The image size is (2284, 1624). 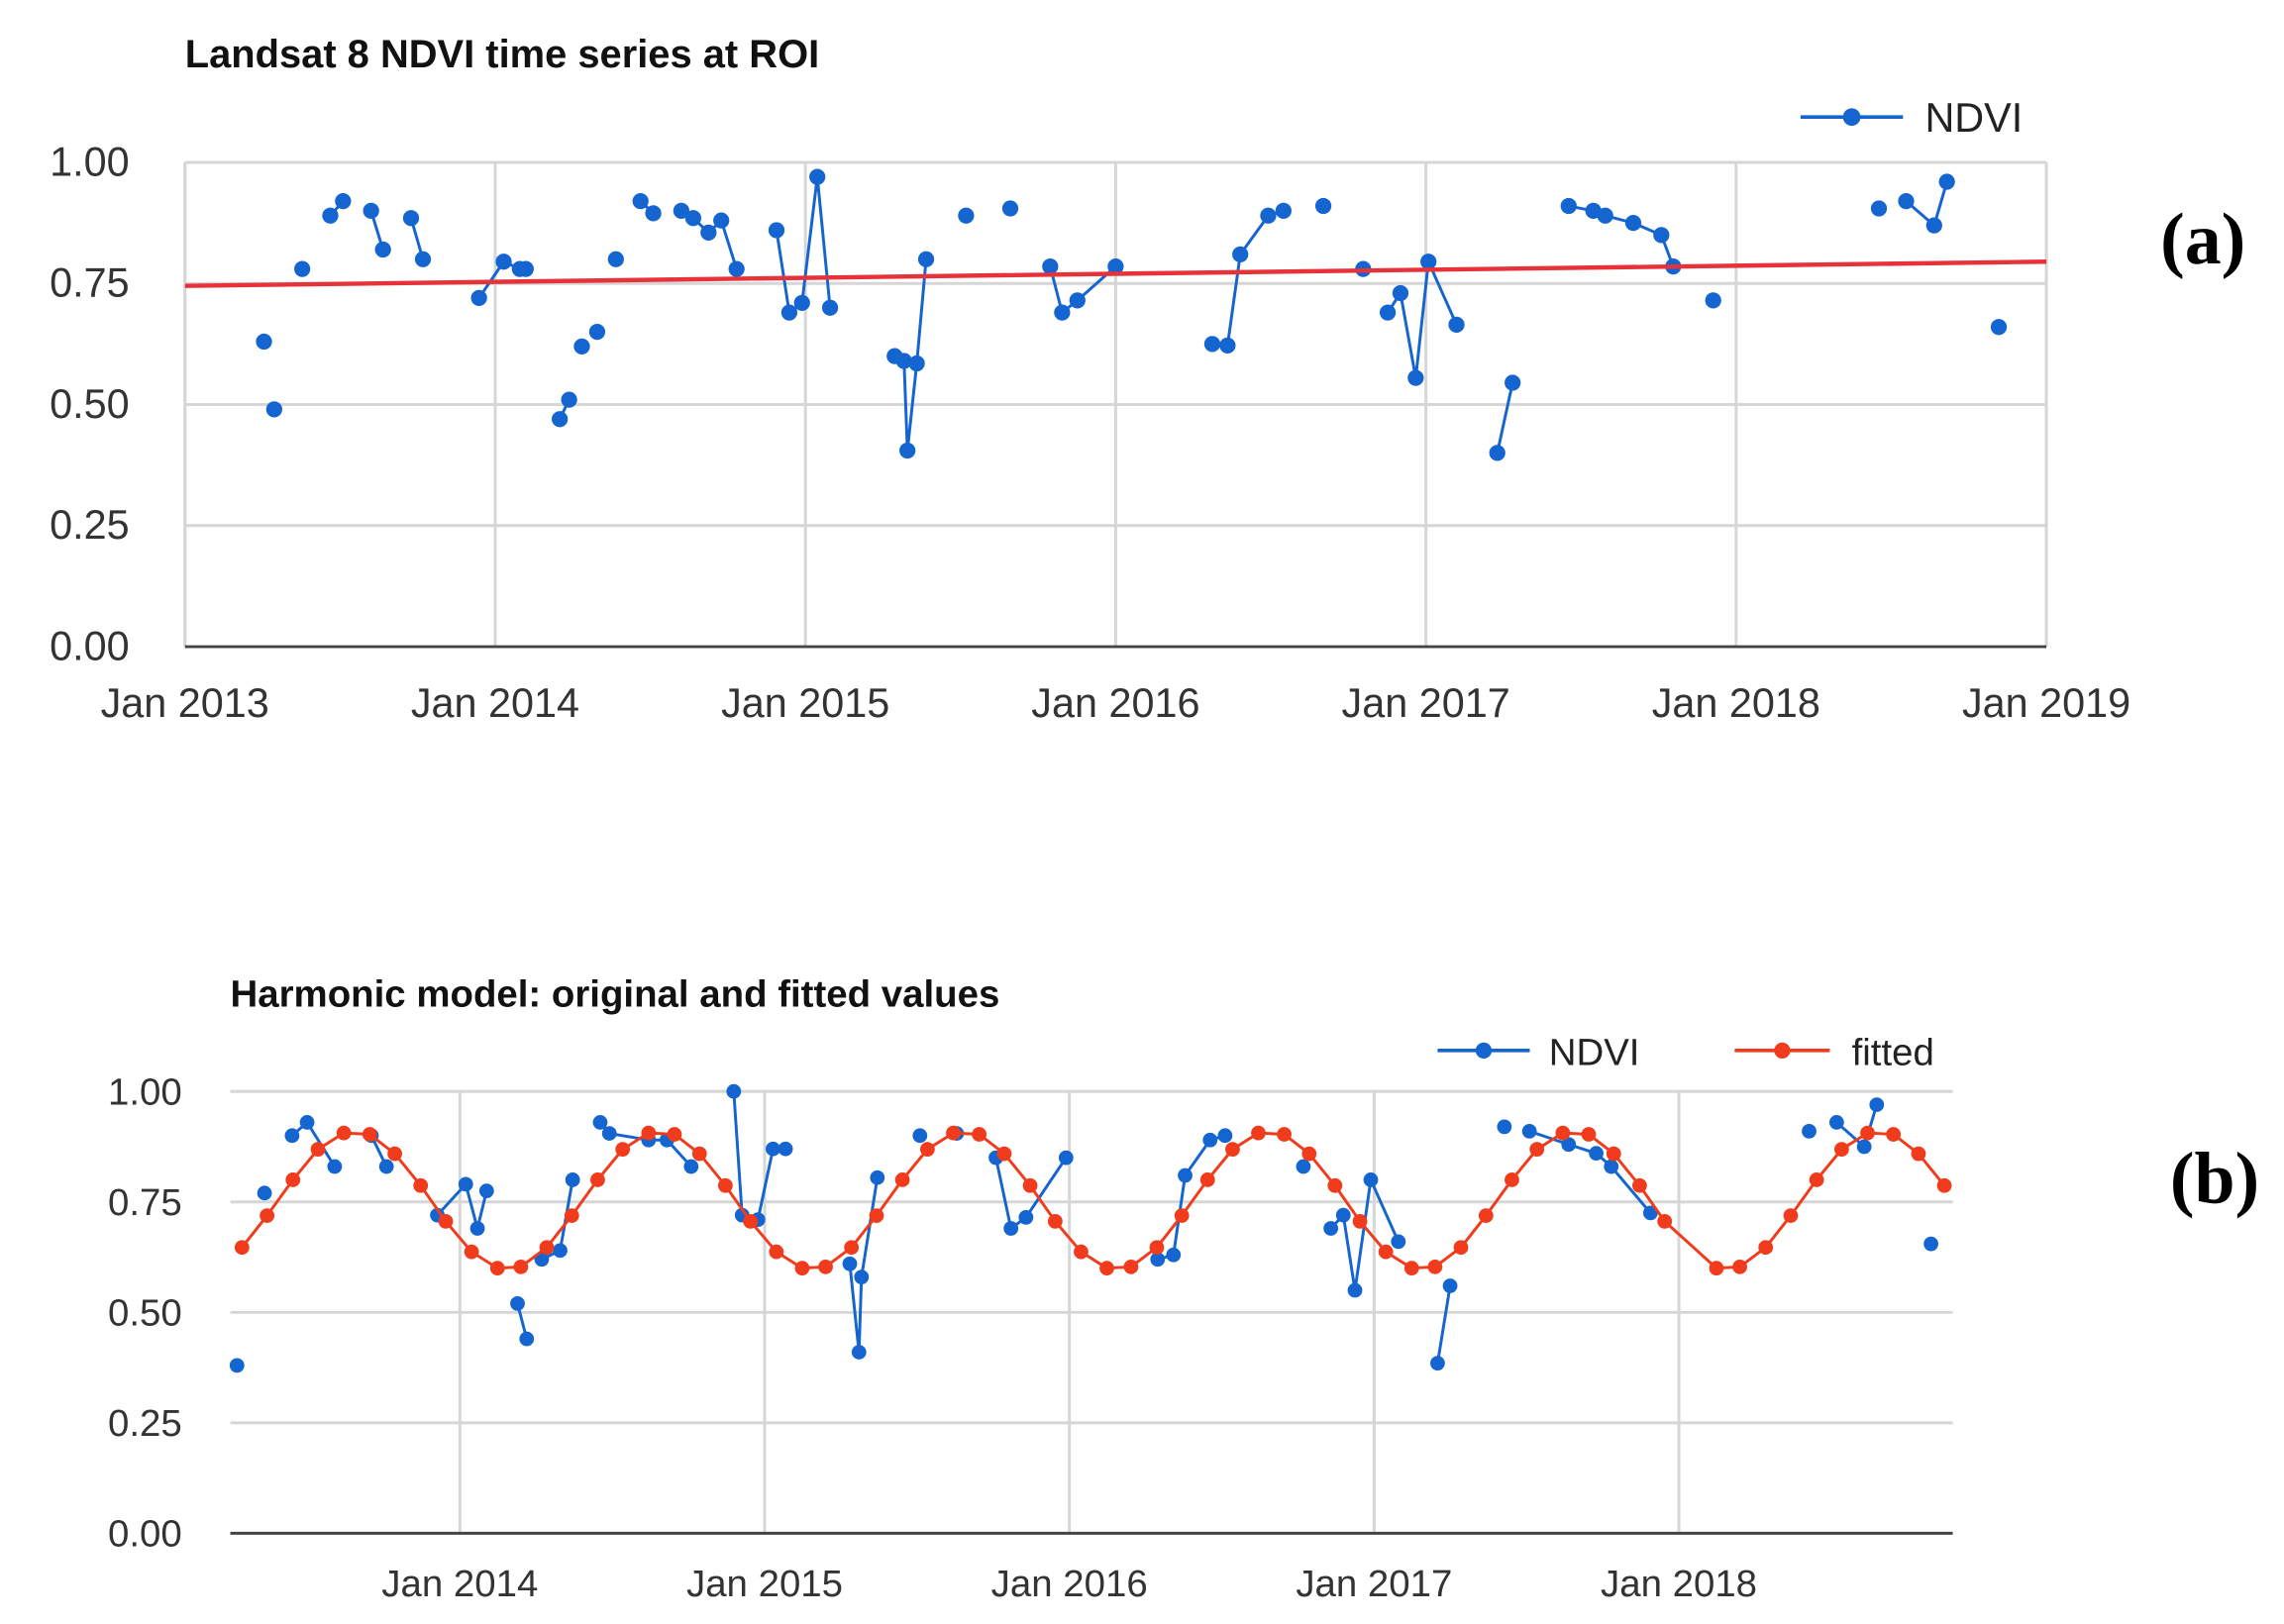 What do you see at coordinates (2202, 238) in the screenshot?
I see `panel-label-a: (a)` at bounding box center [2202, 238].